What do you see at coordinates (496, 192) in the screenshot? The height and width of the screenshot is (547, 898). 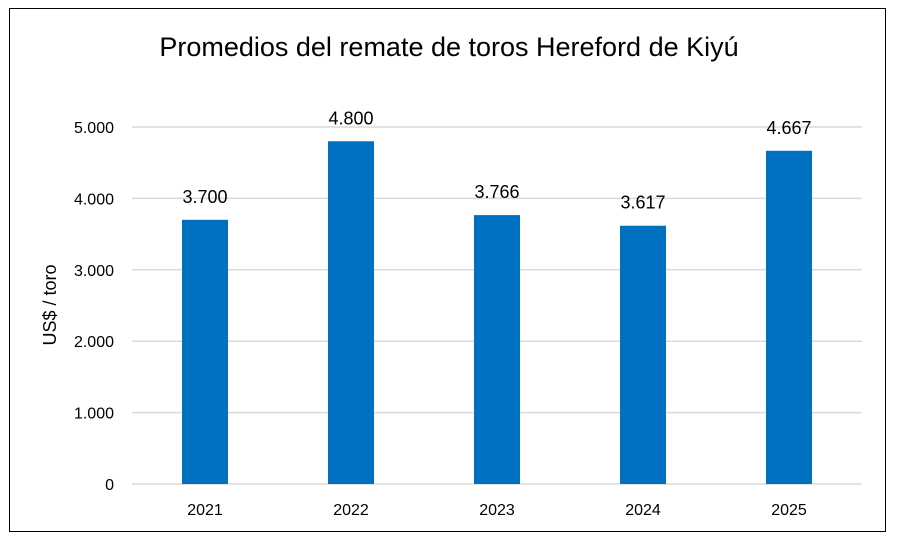 I see `data-label: 3.766` at bounding box center [496, 192].